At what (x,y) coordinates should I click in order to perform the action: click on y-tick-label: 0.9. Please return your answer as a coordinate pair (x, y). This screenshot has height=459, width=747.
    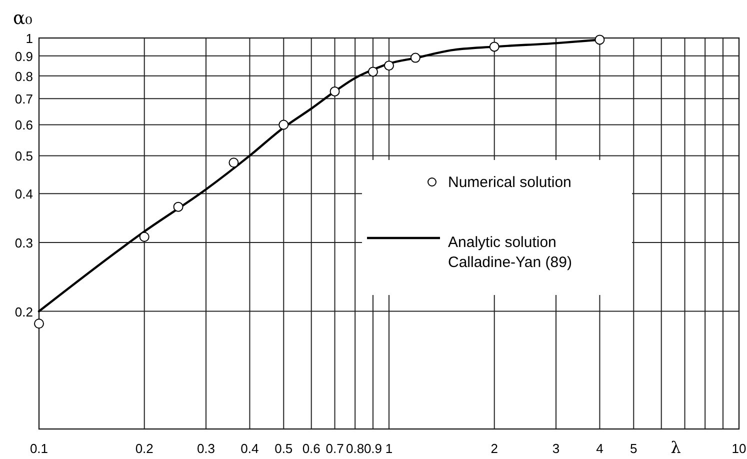
    Looking at the image, I should click on (23, 56).